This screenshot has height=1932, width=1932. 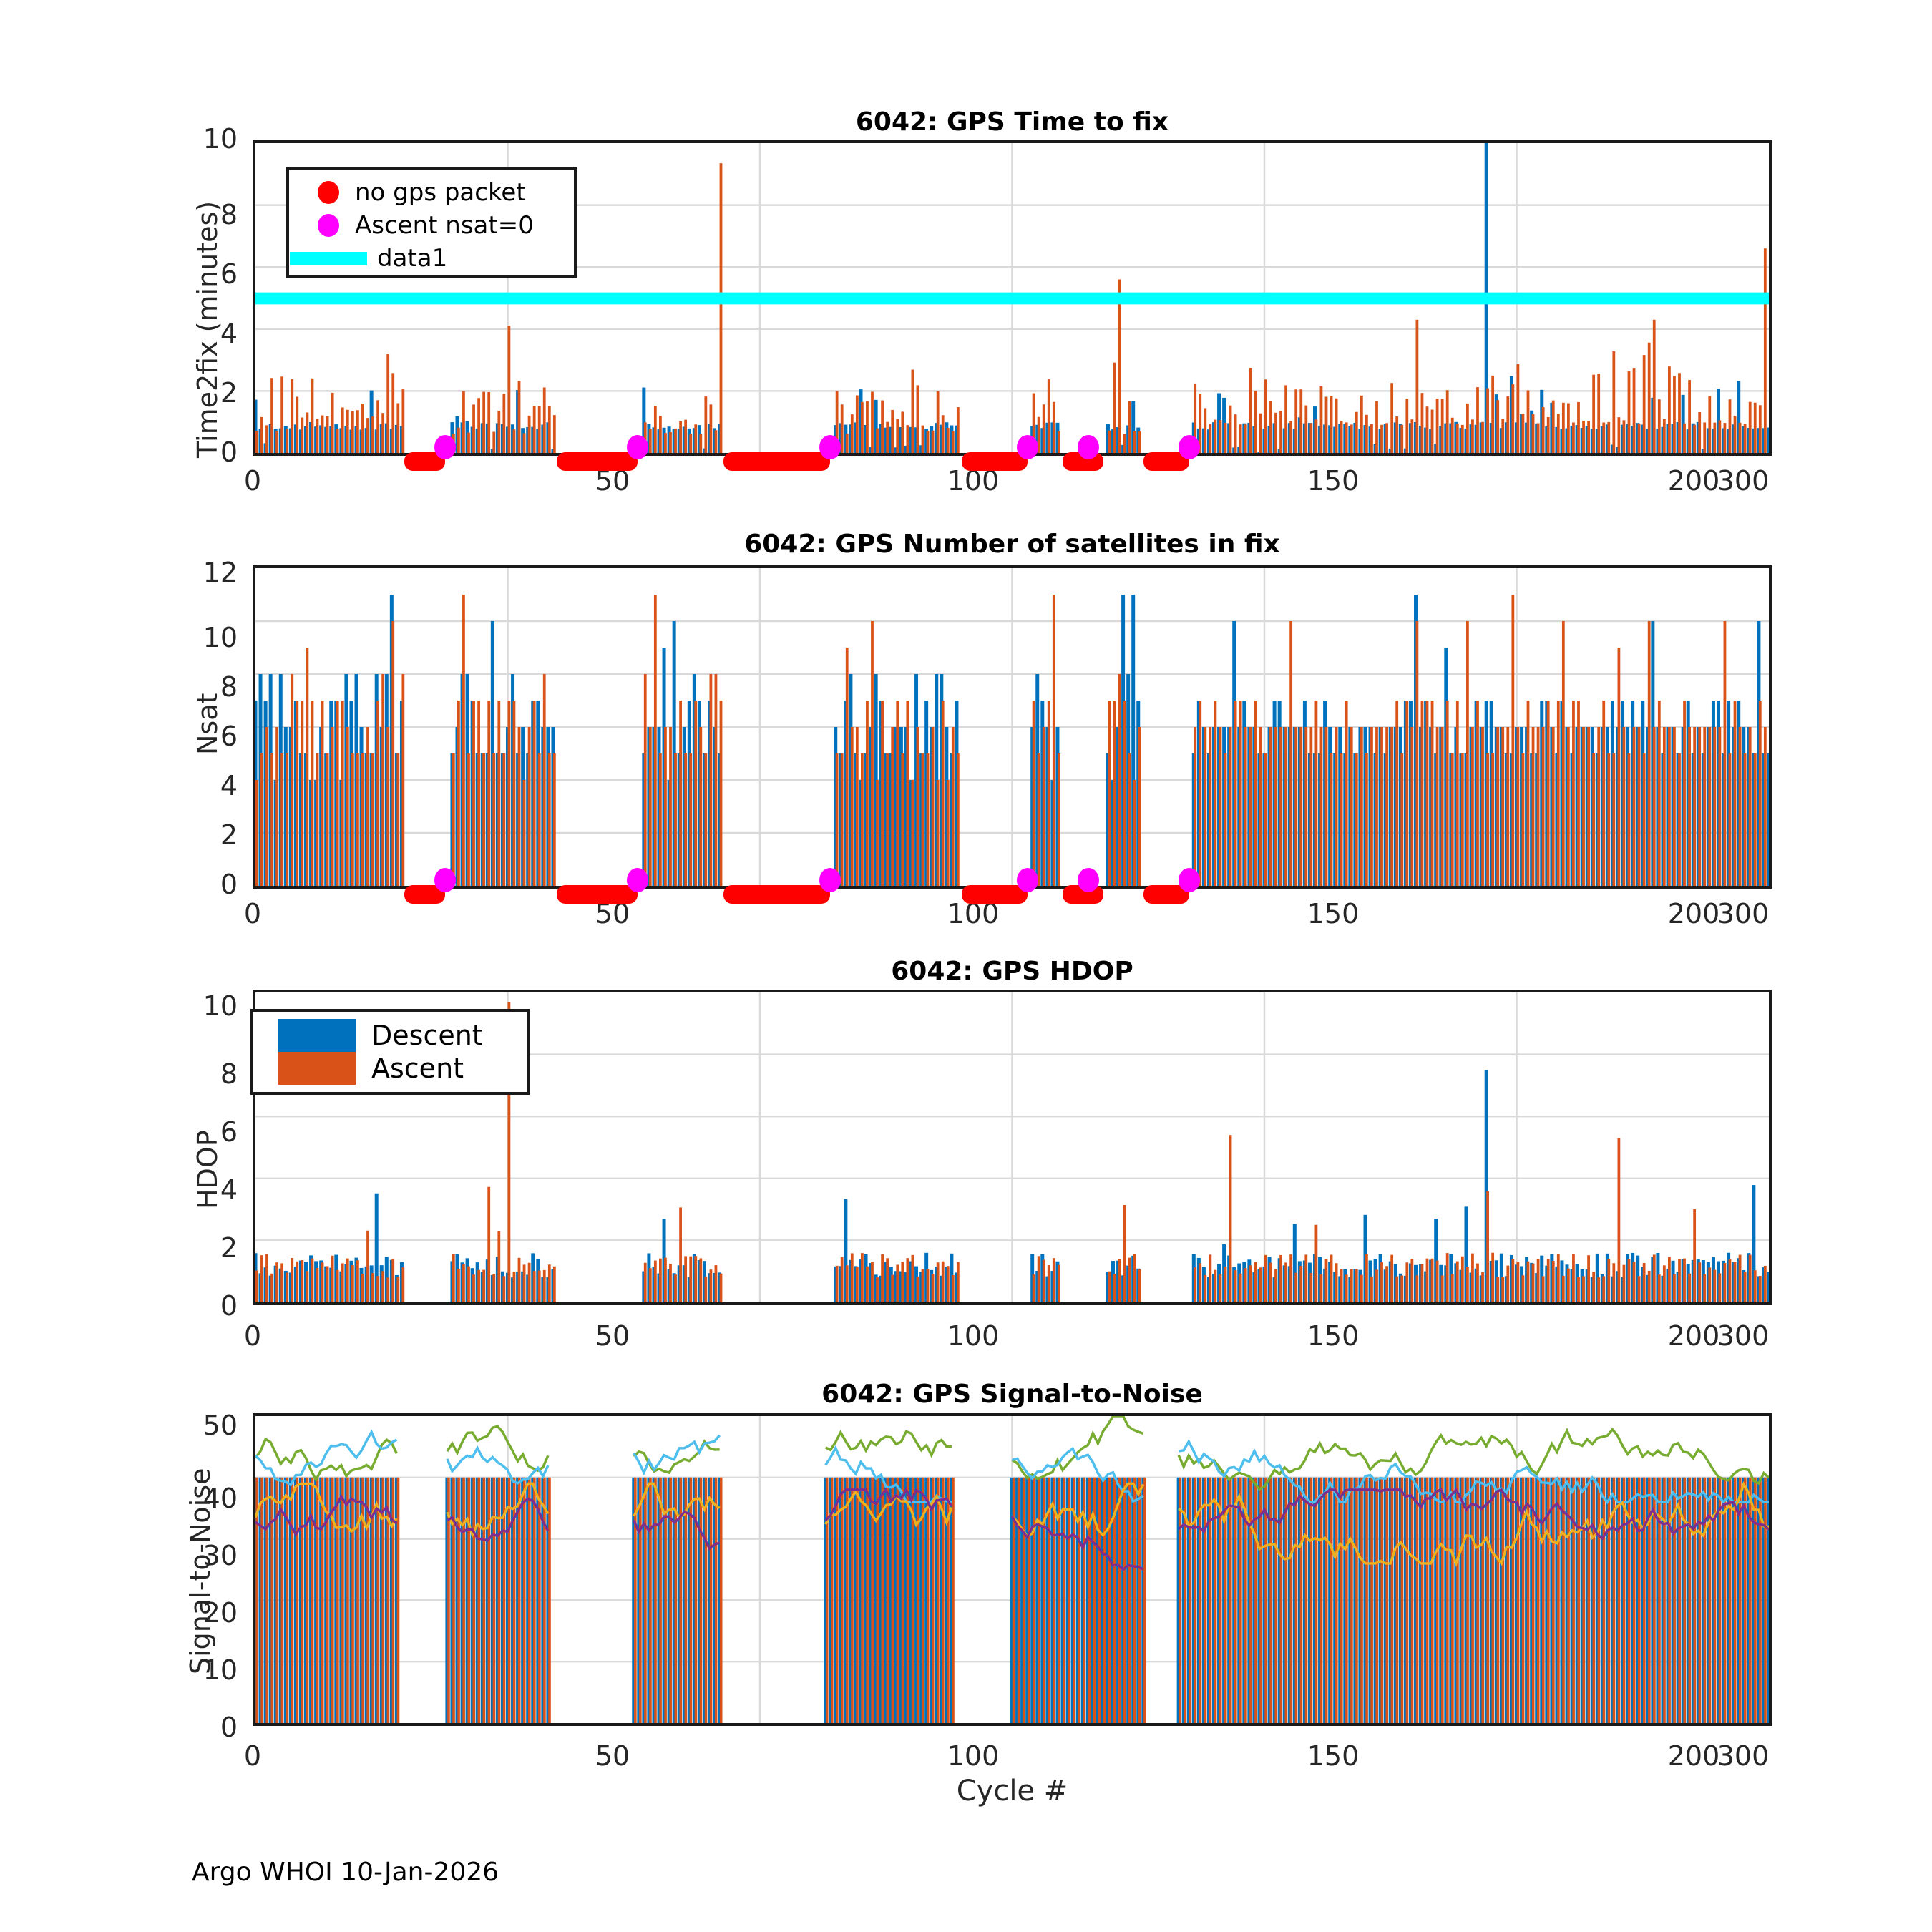 I want to click on xtick-hdop-200: 200, so click(x=1693, y=1336).